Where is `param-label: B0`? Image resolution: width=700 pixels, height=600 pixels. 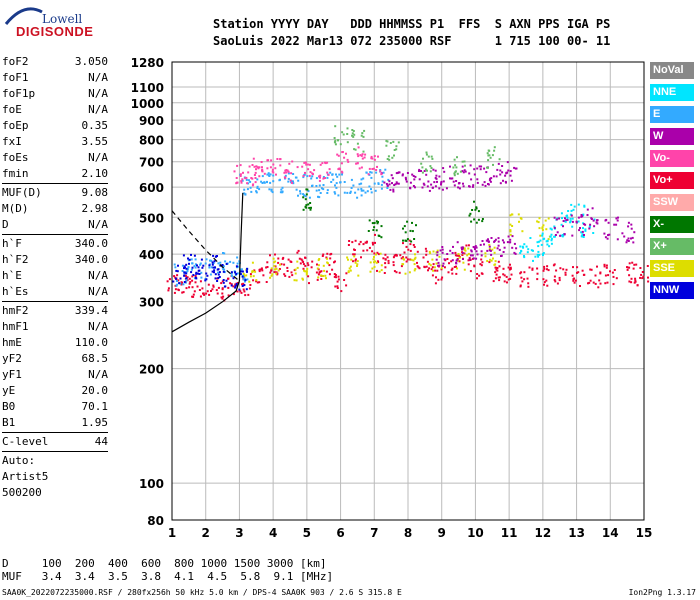 param-label: B0 is located at coordinates (9, 406).